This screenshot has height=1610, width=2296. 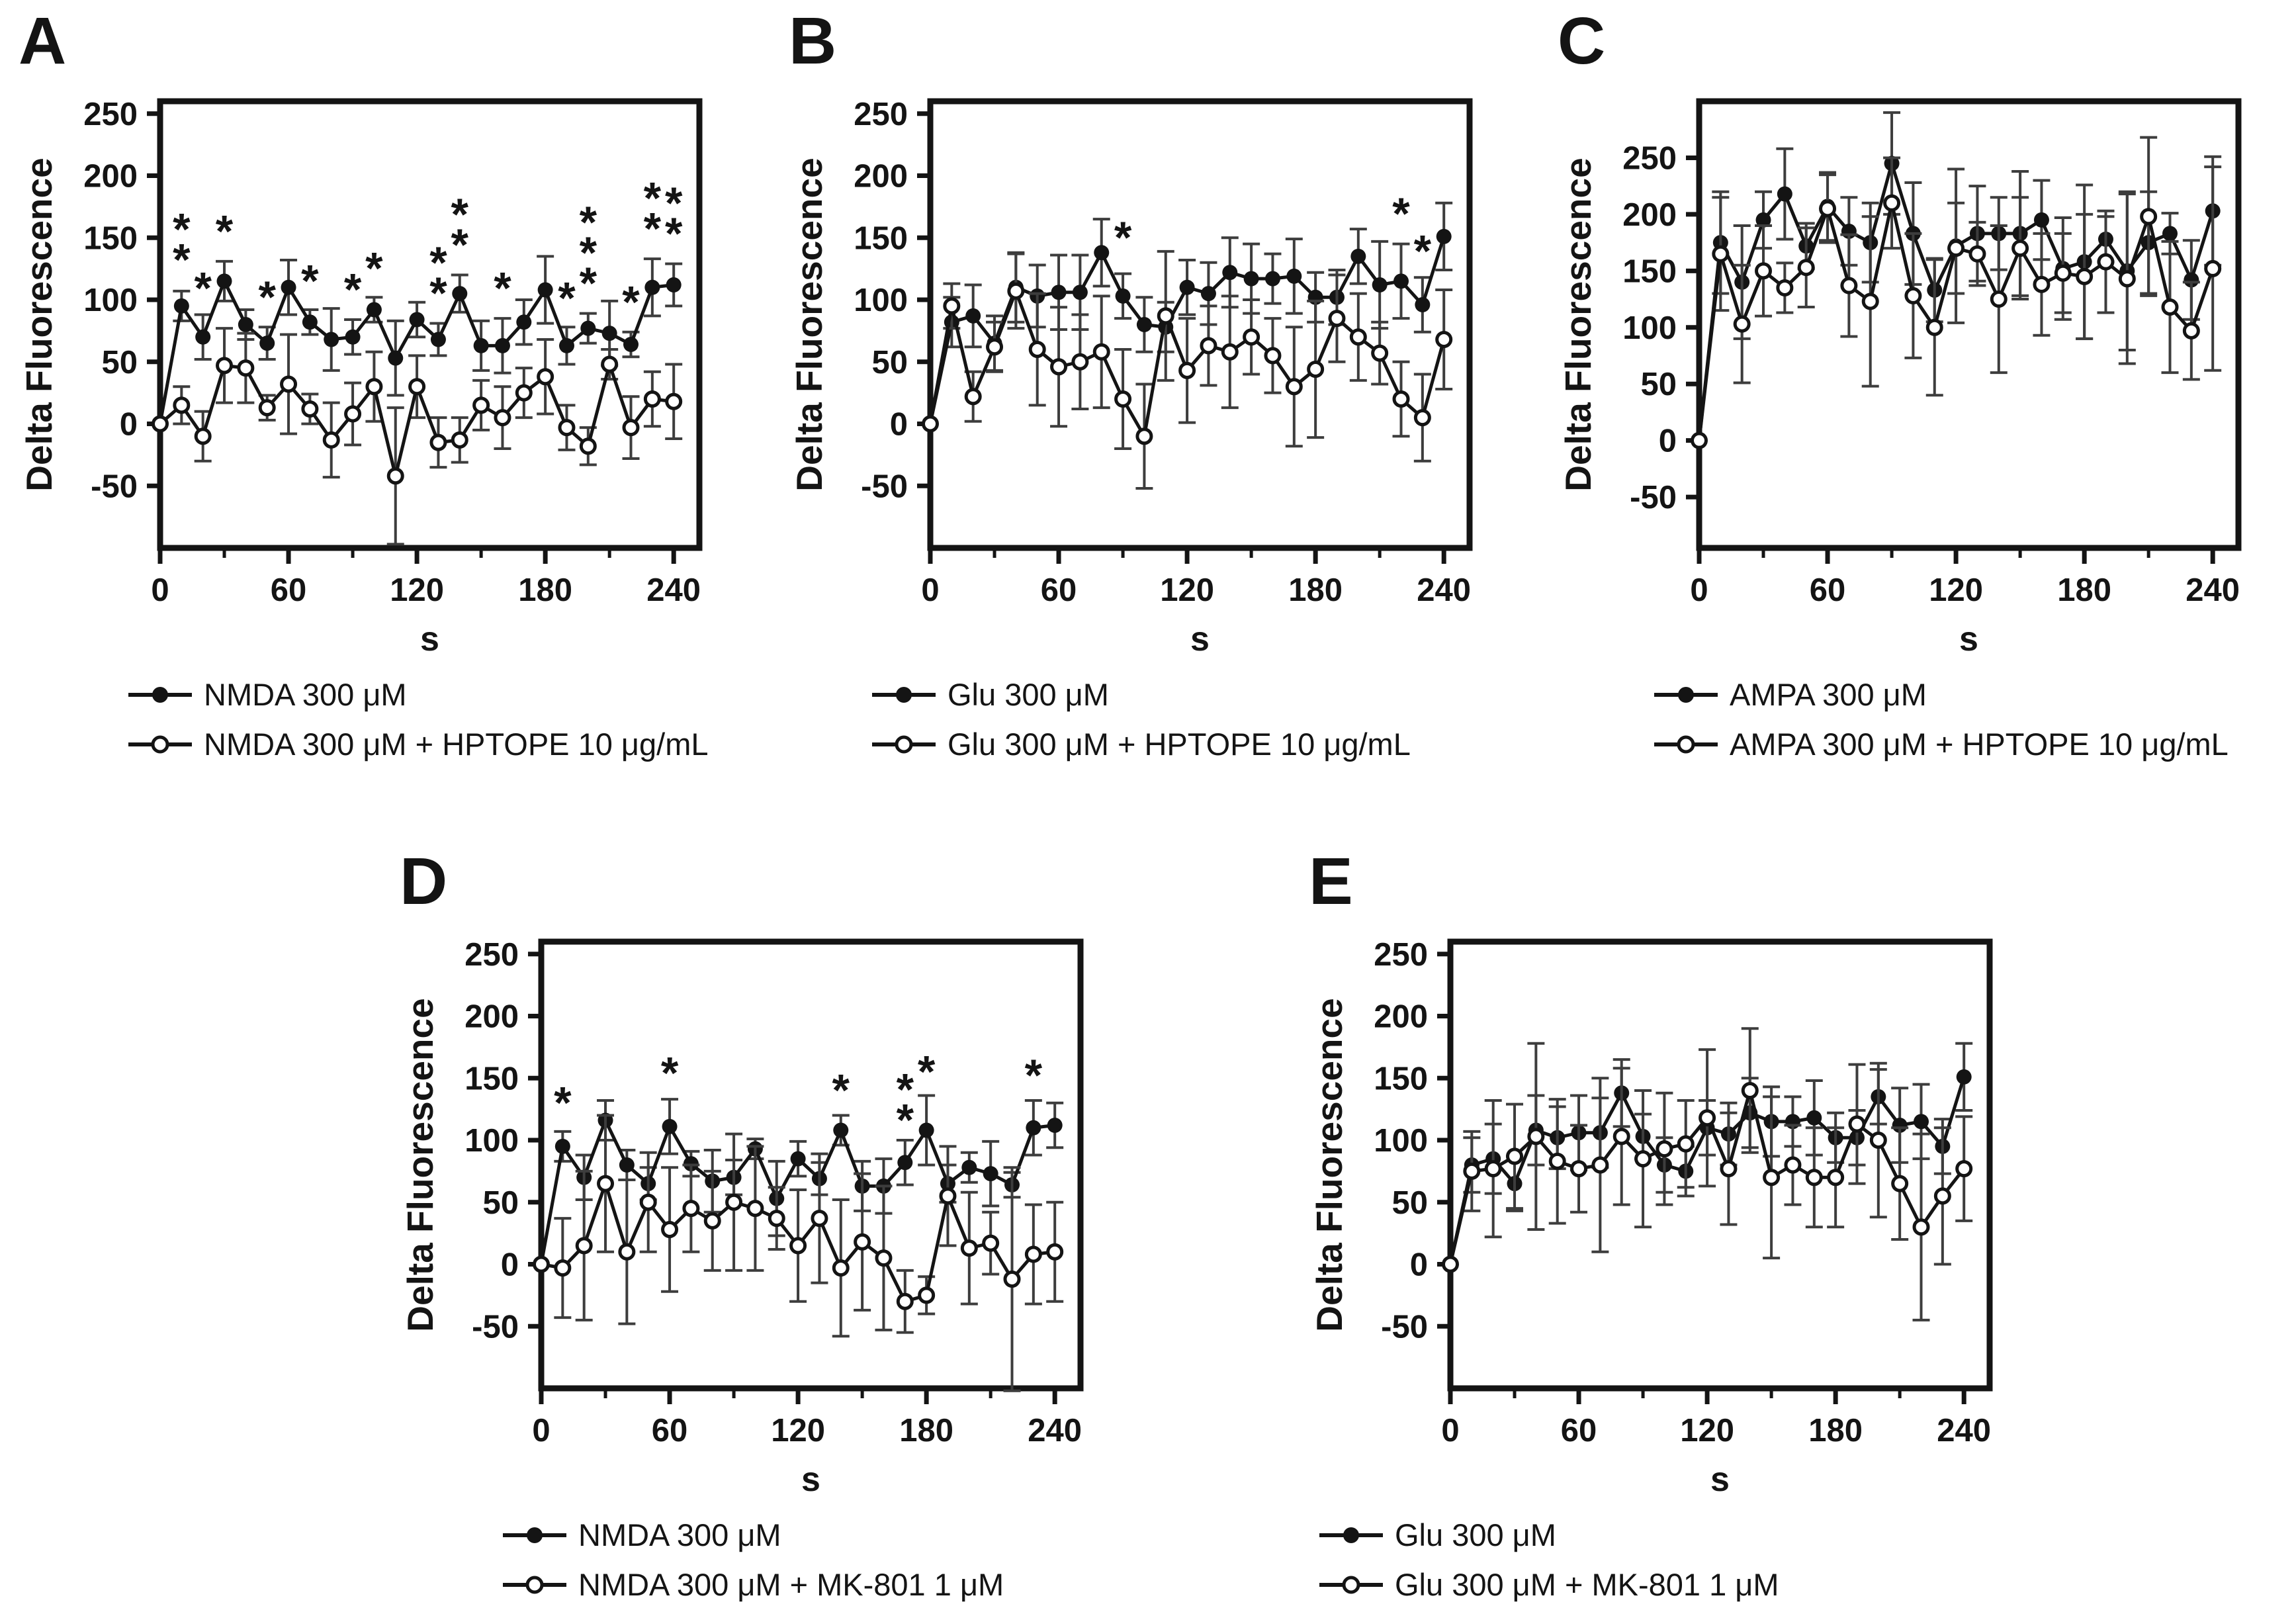 What do you see at coordinates (1828, 590) in the screenshot?
I see `svg-text: 60` at bounding box center [1828, 590].